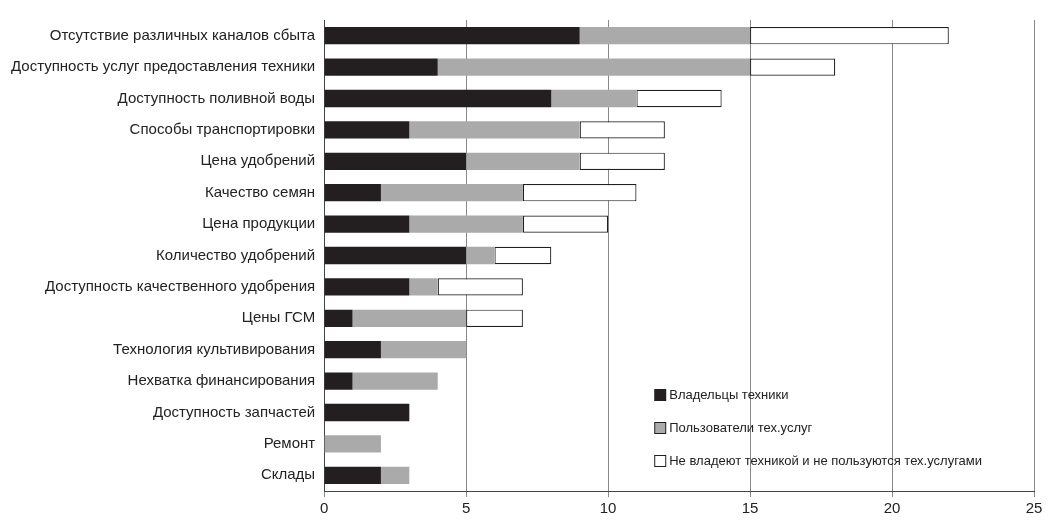 This screenshot has height=529, width=1054. I want to click on y-tick-label: Доступность услуг предоставления техники, so click(163, 66).